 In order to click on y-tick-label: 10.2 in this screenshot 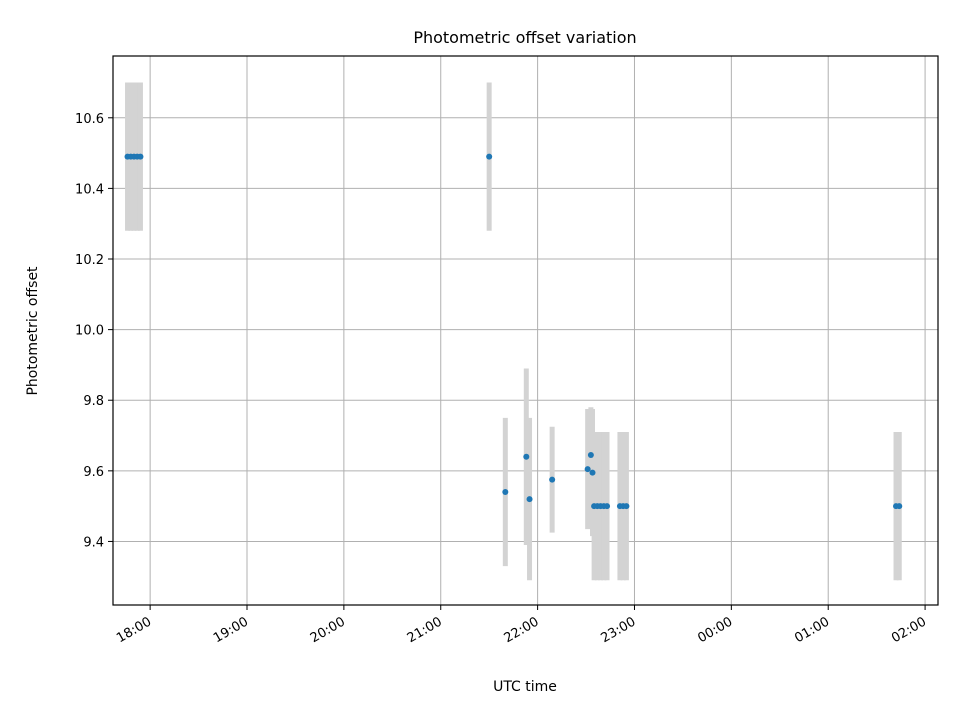, I will do `click(89, 260)`.